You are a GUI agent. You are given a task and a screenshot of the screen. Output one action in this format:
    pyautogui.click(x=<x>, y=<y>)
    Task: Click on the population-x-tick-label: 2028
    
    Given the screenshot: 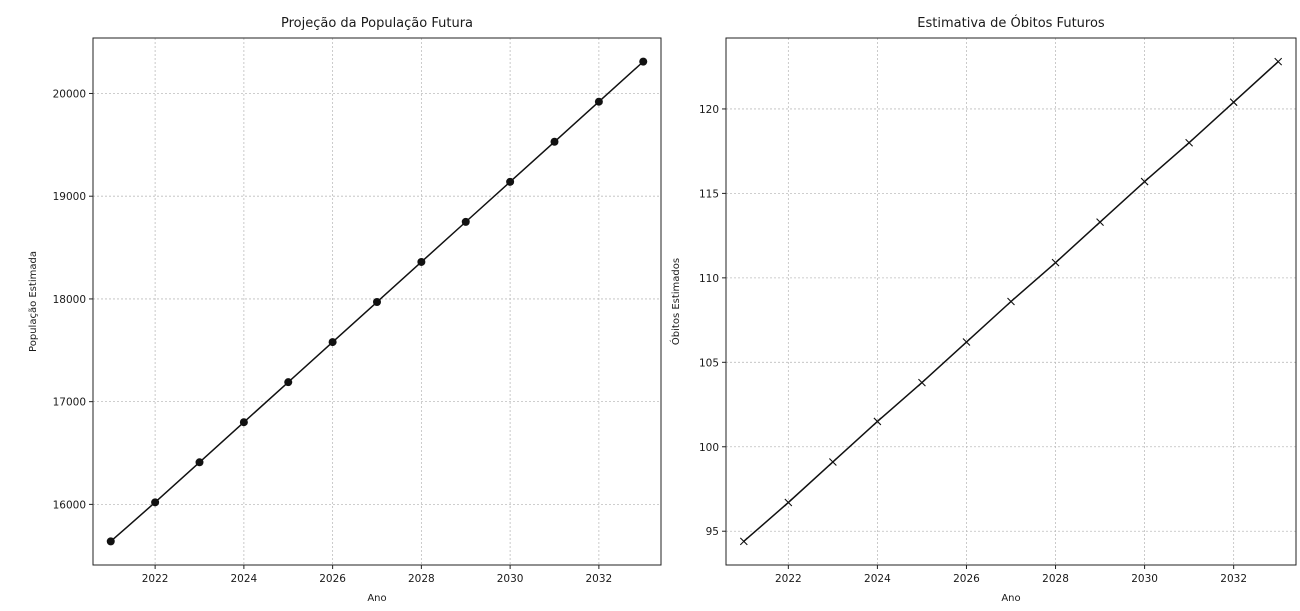 What is the action you would take?
    pyautogui.click(x=421, y=579)
    